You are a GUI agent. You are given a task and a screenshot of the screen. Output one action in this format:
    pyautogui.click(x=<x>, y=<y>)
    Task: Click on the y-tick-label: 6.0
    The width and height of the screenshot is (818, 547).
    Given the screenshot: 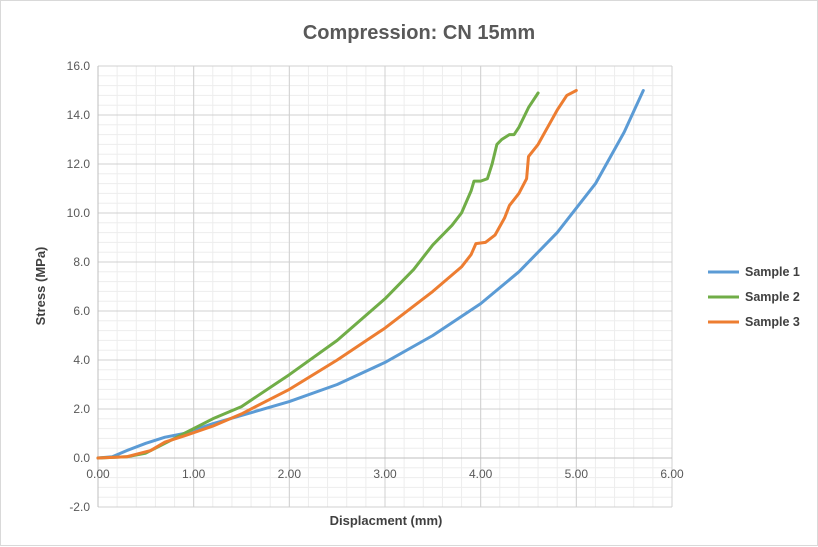 What is the action you would take?
    pyautogui.click(x=81, y=311)
    